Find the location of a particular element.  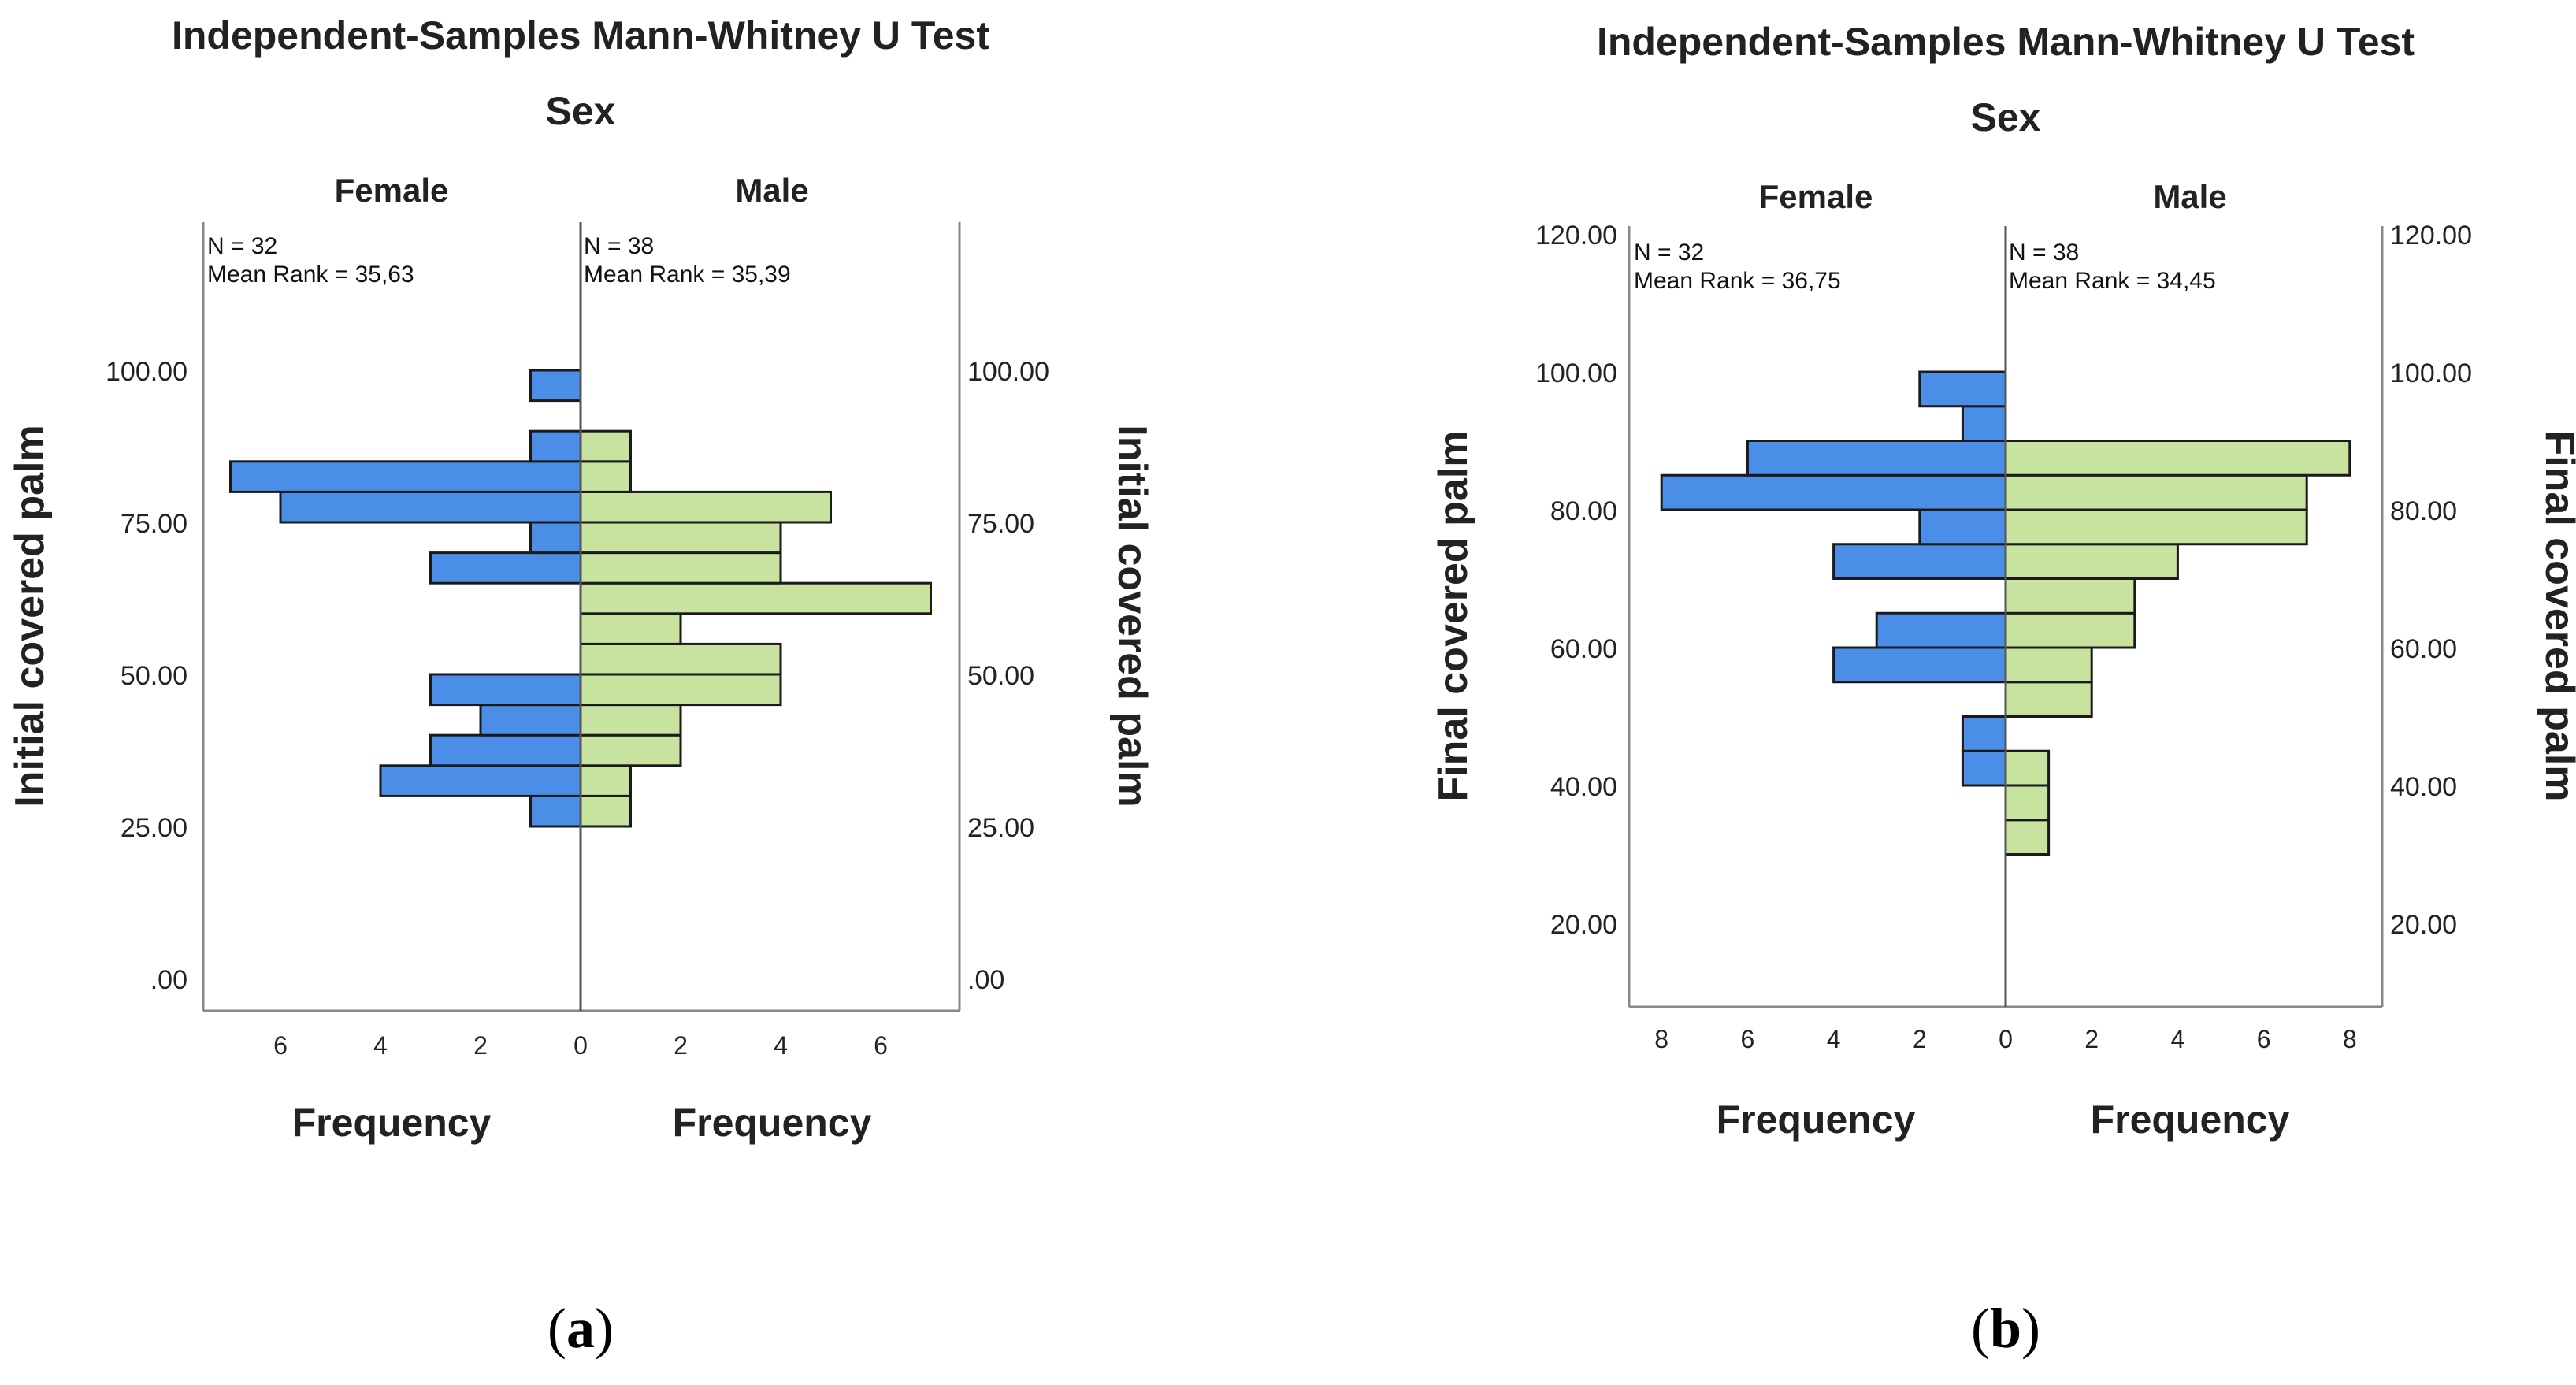

panel-b-ytick-label-left: 100.00 is located at coordinates (1576, 373).